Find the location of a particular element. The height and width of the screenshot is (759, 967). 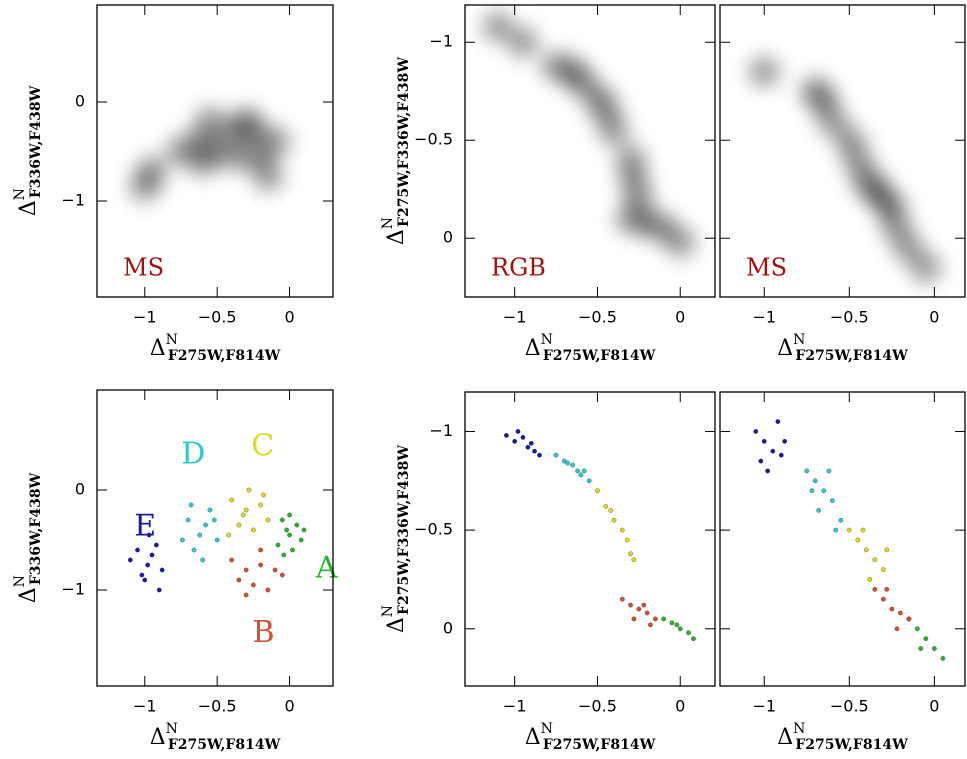

series-label: C is located at coordinates (262, 446).